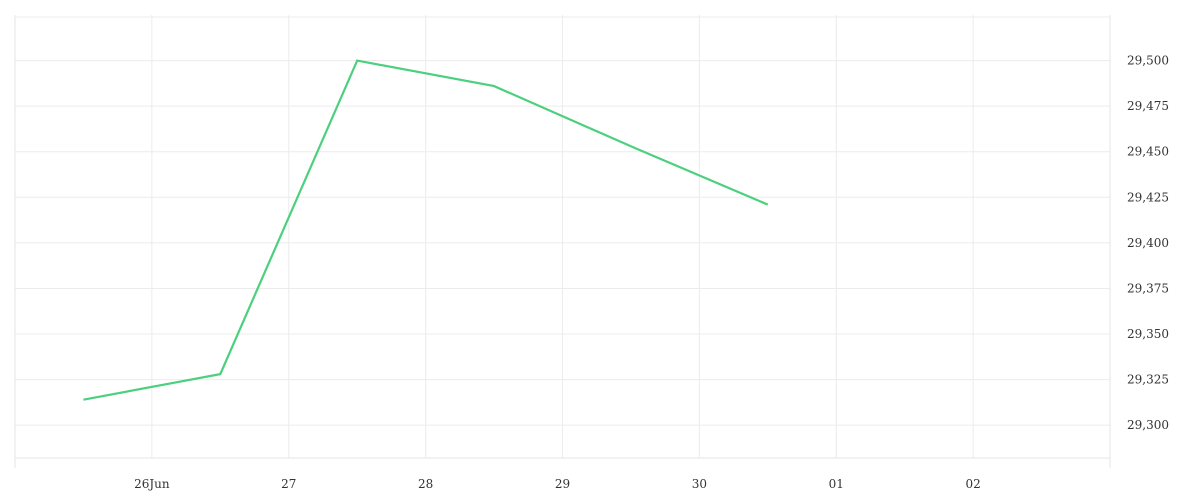 The width and height of the screenshot is (1200, 500). I want to click on y-tick-label: 29,350, so click(1148, 334).